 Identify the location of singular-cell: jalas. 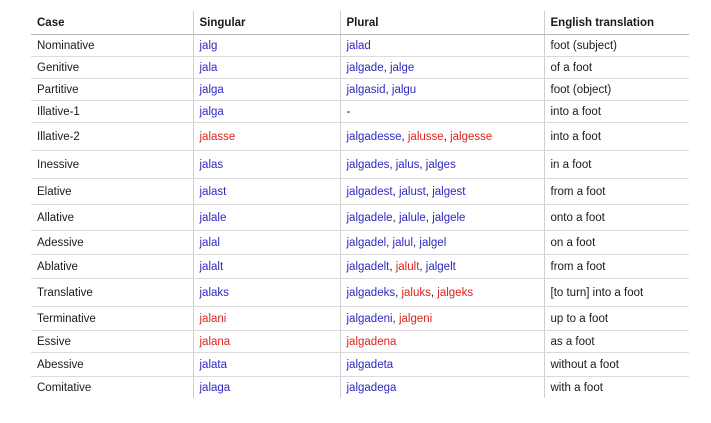
(266, 164).